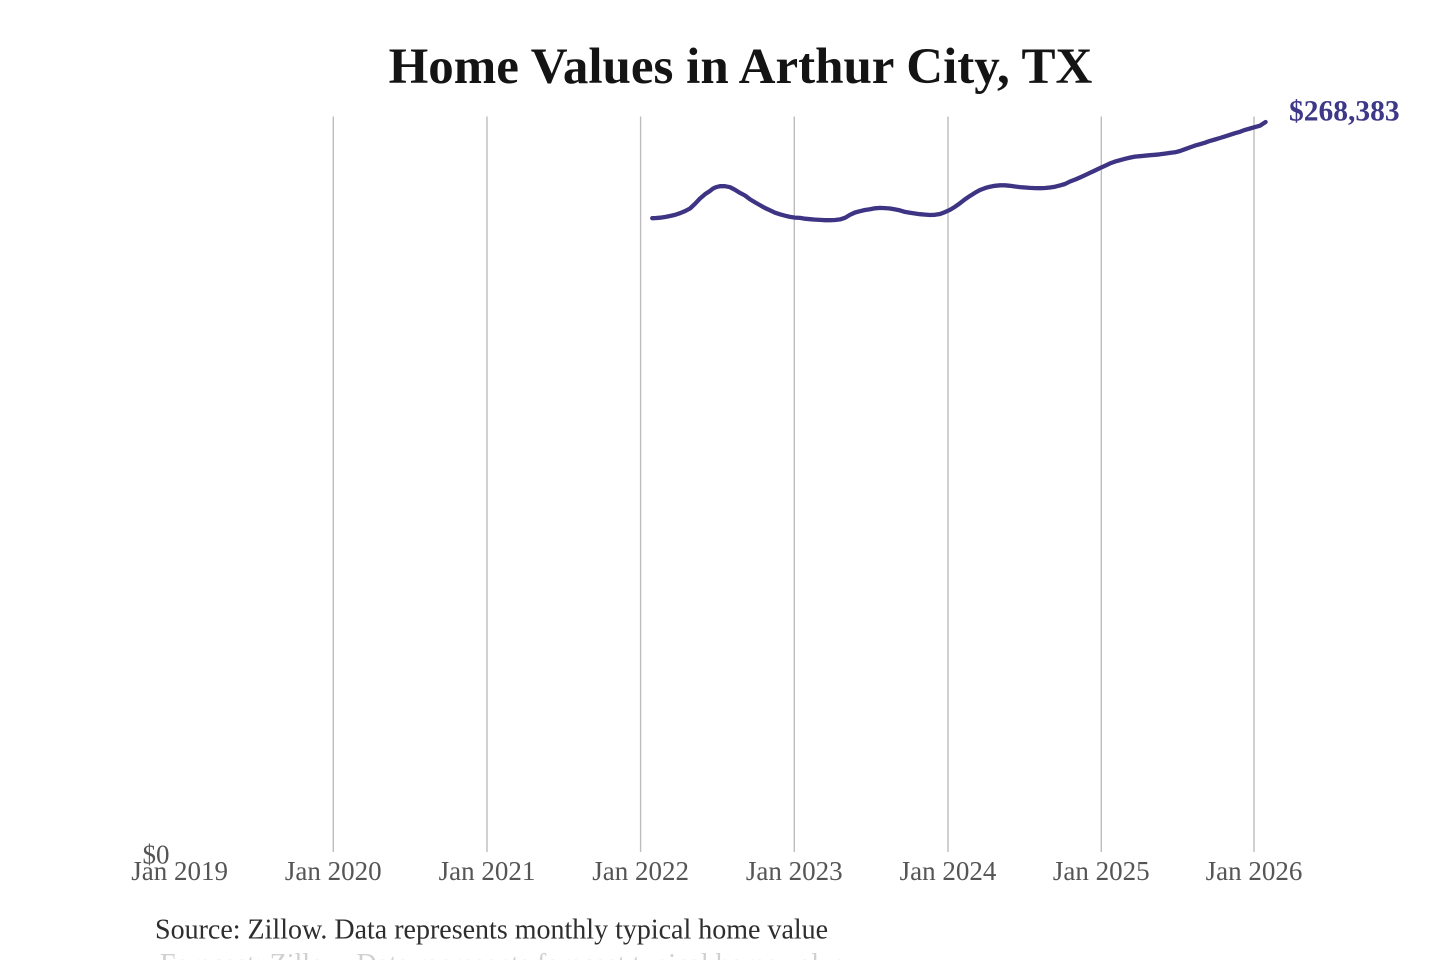 This screenshot has width=1440, height=960. I want to click on svg-text: Jan 2024, so click(948, 871).